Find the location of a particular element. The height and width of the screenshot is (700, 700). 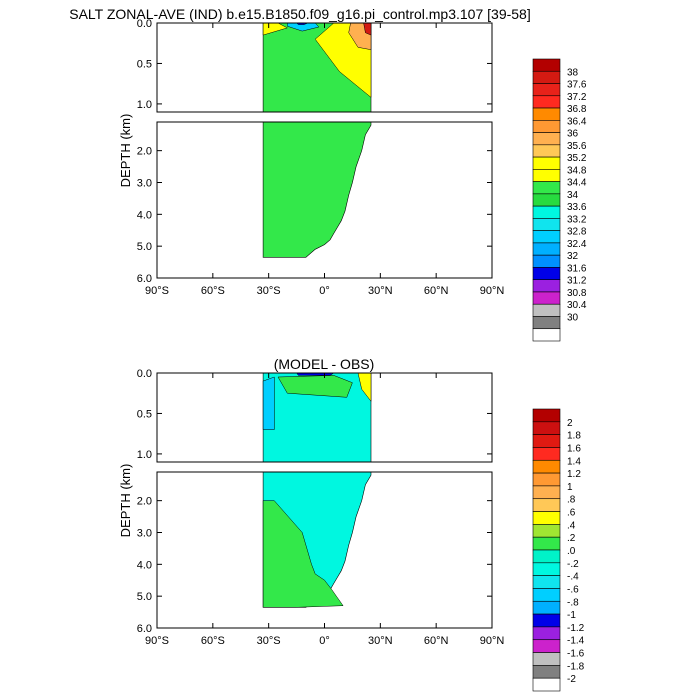

colorbar-label: 1.4 is located at coordinates (574, 461).